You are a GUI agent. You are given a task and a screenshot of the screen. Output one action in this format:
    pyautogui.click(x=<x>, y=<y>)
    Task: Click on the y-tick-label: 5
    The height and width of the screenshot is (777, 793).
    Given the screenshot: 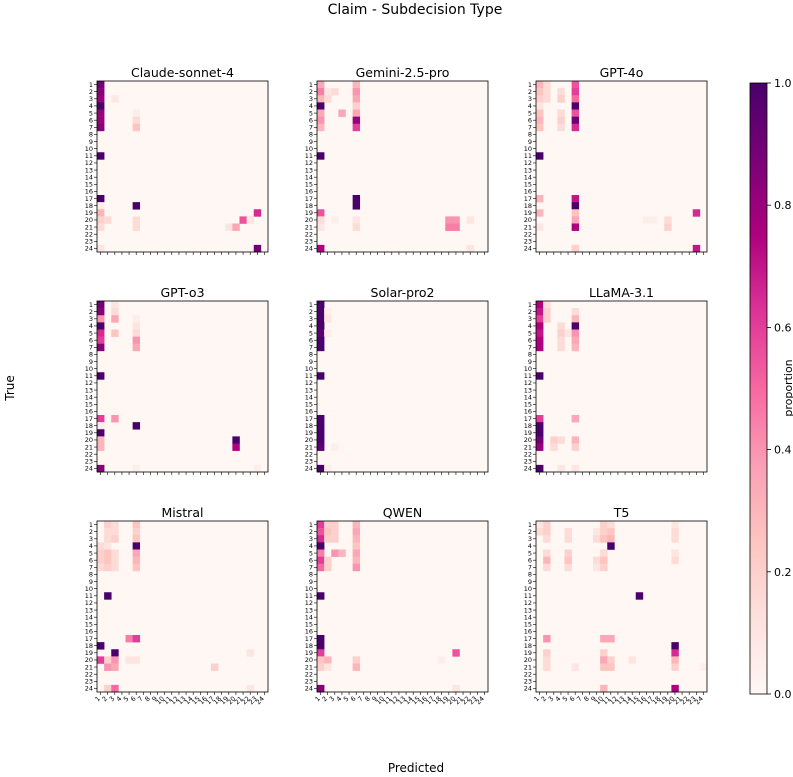 What is the action you would take?
    pyautogui.click(x=311, y=553)
    